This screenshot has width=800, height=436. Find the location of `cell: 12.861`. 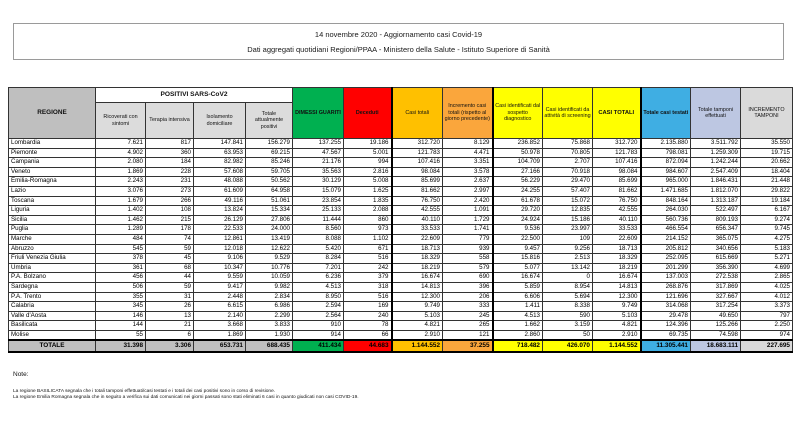

cell: 12.861 is located at coordinates (219, 239).